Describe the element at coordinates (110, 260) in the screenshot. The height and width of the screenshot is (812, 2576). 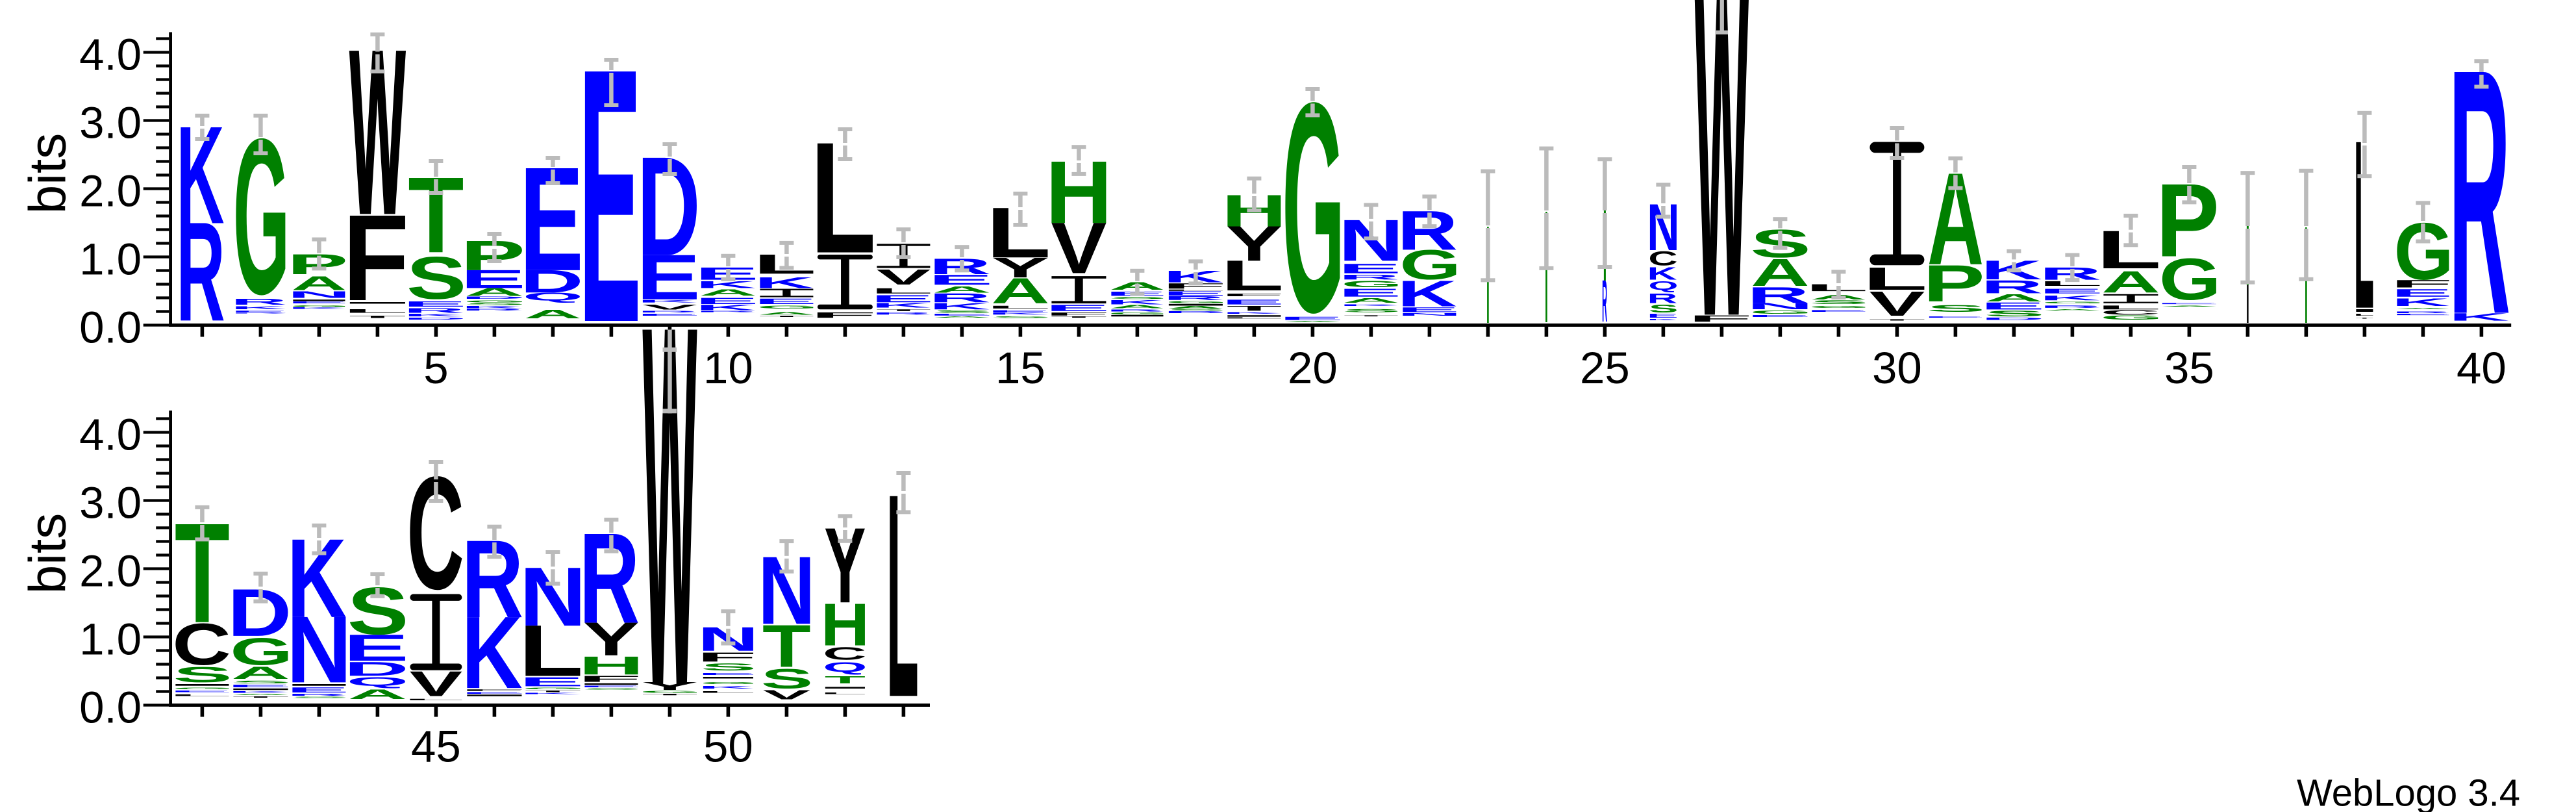
I see `svg-text: 1.0` at that location.